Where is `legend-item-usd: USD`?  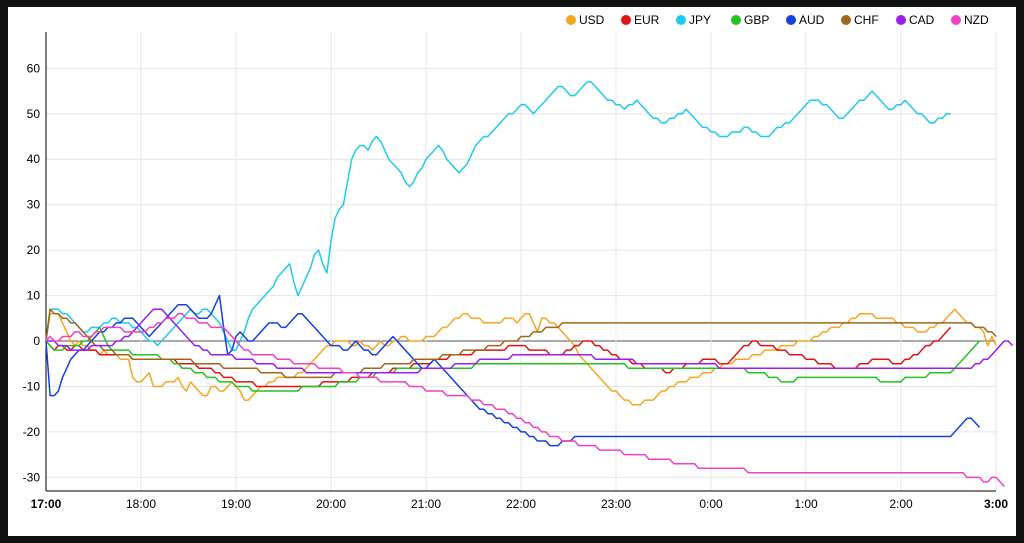 legend-item-usd: USD is located at coordinates (585, 20).